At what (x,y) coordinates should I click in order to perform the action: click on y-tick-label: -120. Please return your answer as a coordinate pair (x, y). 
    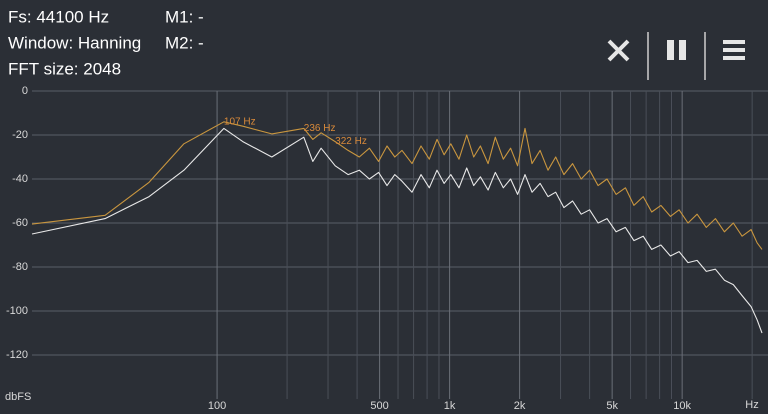
    Looking at the image, I should click on (17, 355).